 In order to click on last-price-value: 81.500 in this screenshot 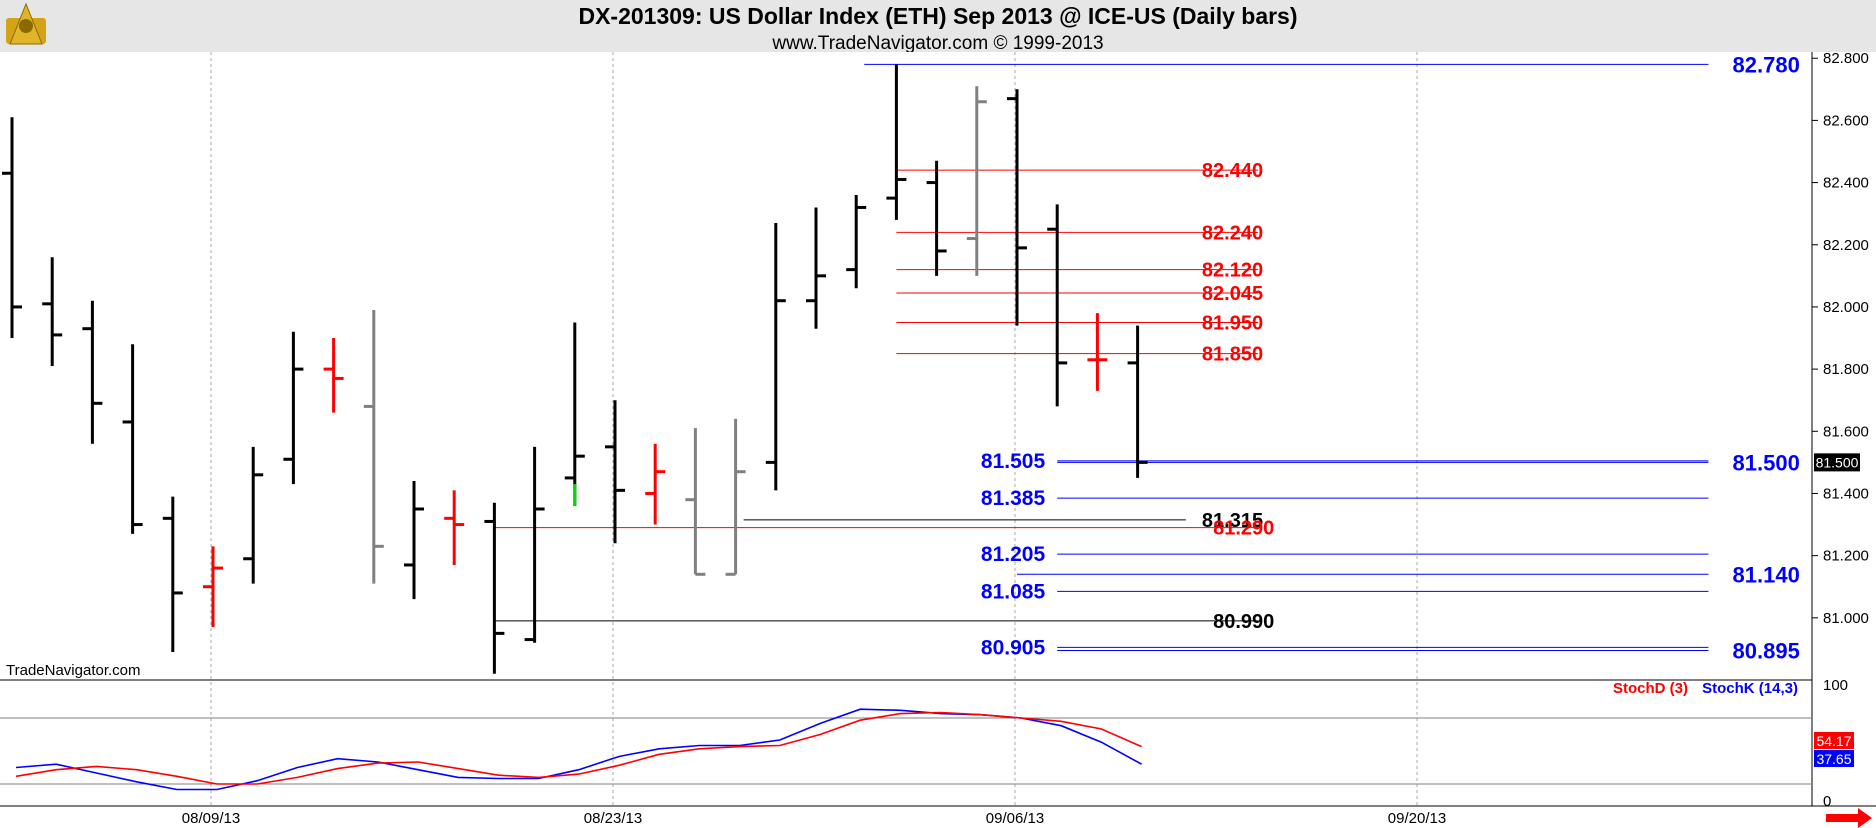, I will do `click(1837, 462)`.